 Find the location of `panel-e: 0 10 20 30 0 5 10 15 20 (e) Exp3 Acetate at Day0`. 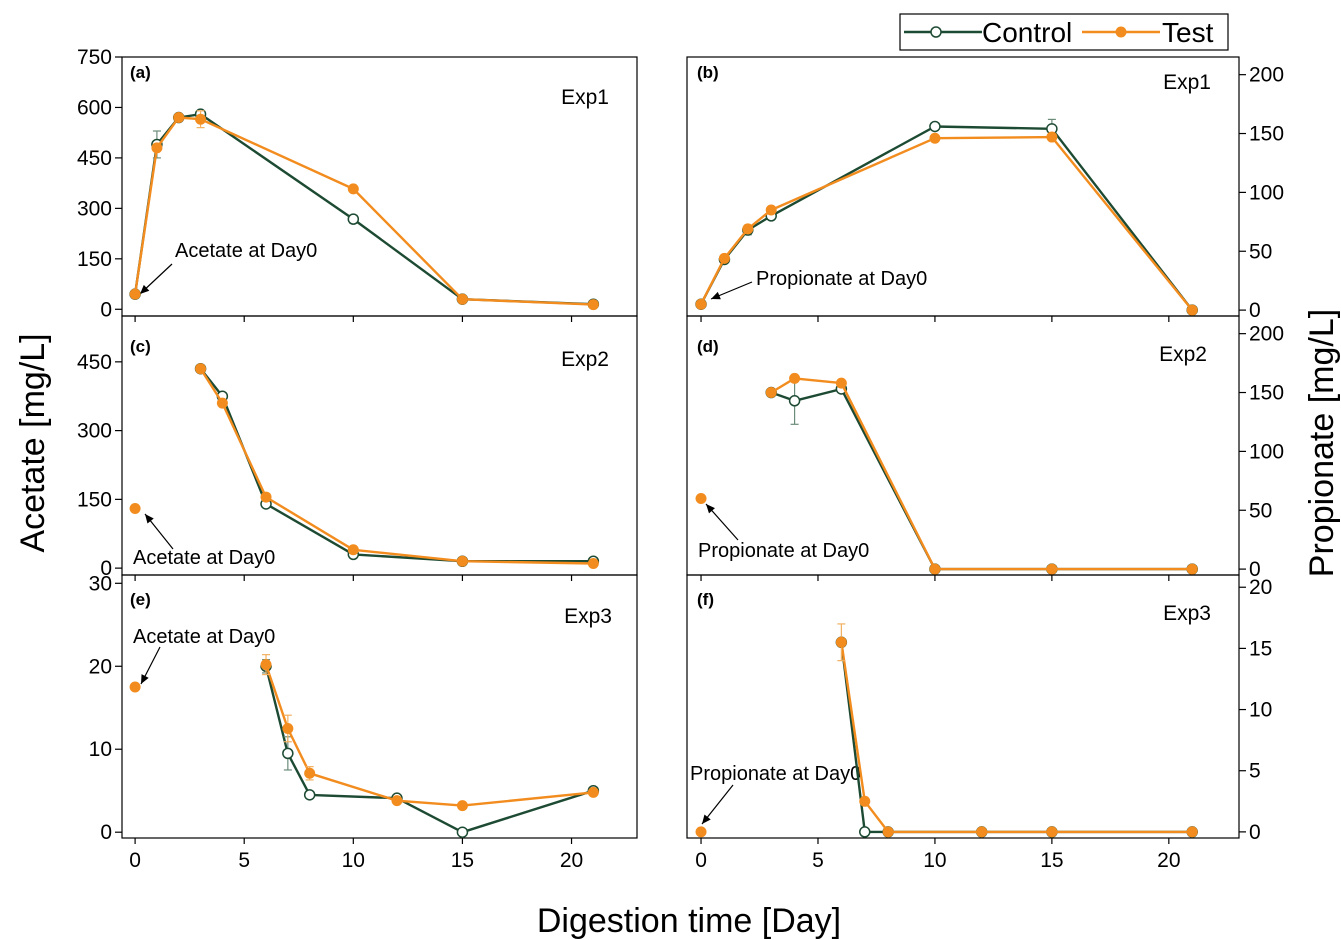

panel-e: 0 10 20 30 0 5 10 15 20 (e) Exp3 Acetate at Day0 is located at coordinates (363, 722).